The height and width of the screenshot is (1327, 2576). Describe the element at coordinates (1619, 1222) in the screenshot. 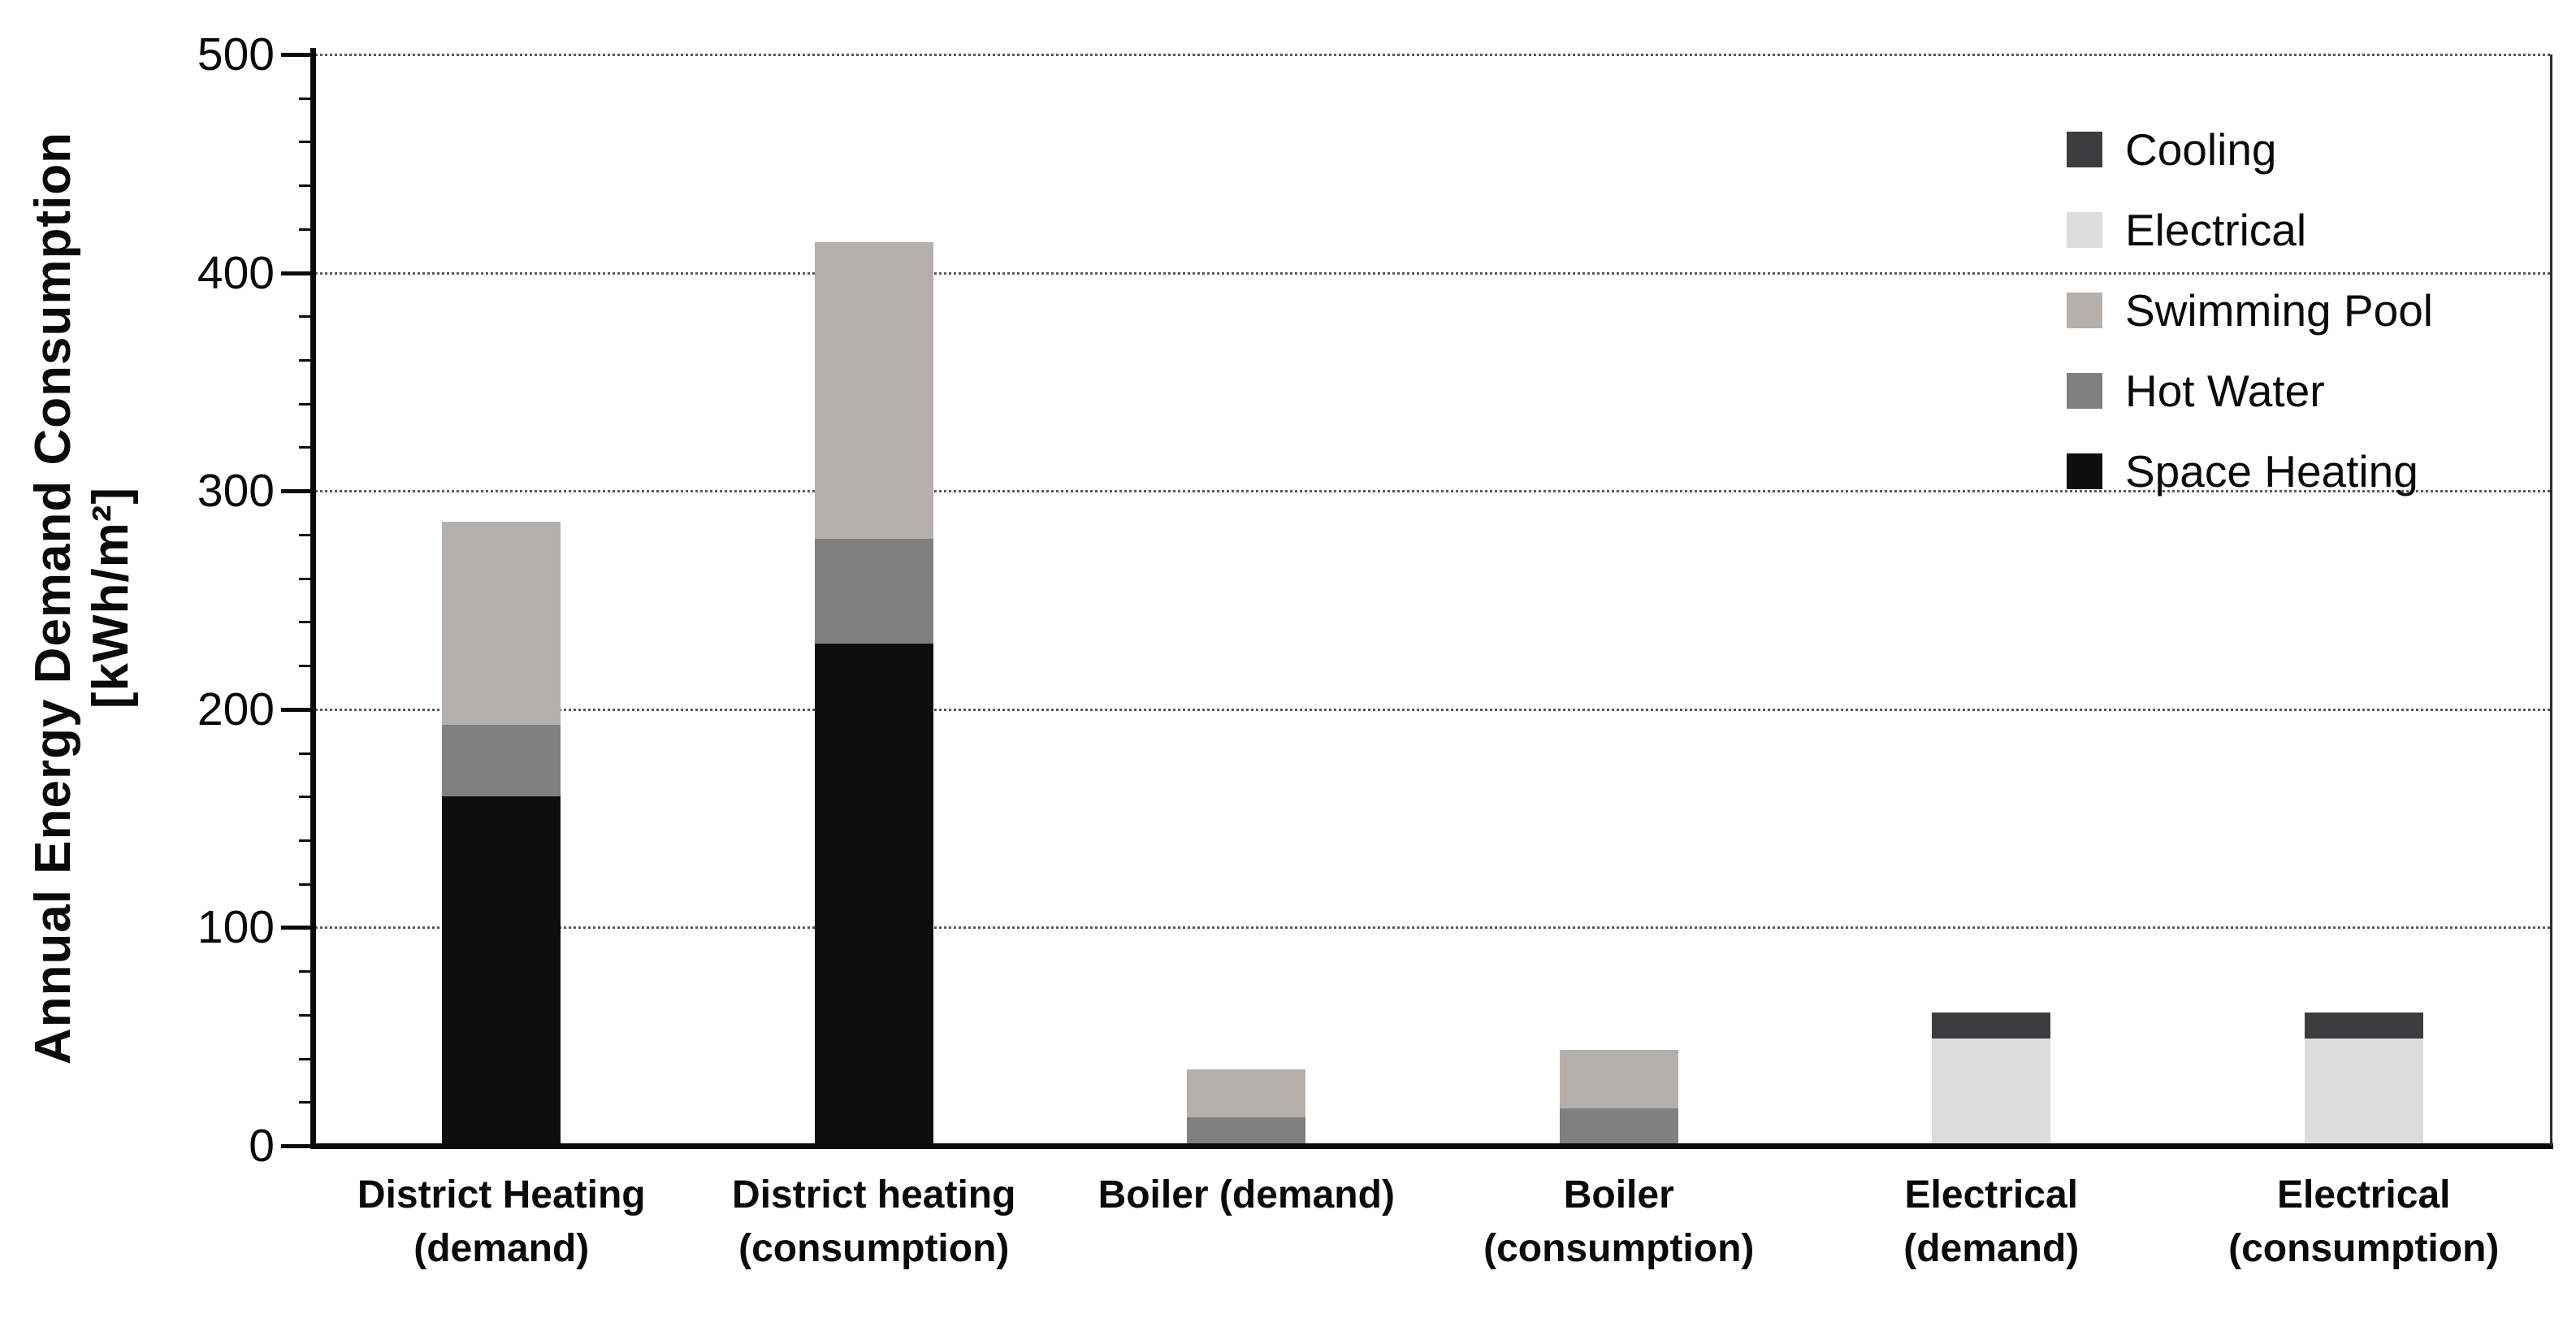

I see `x-category-label-3: Boiler (consumption)` at that location.